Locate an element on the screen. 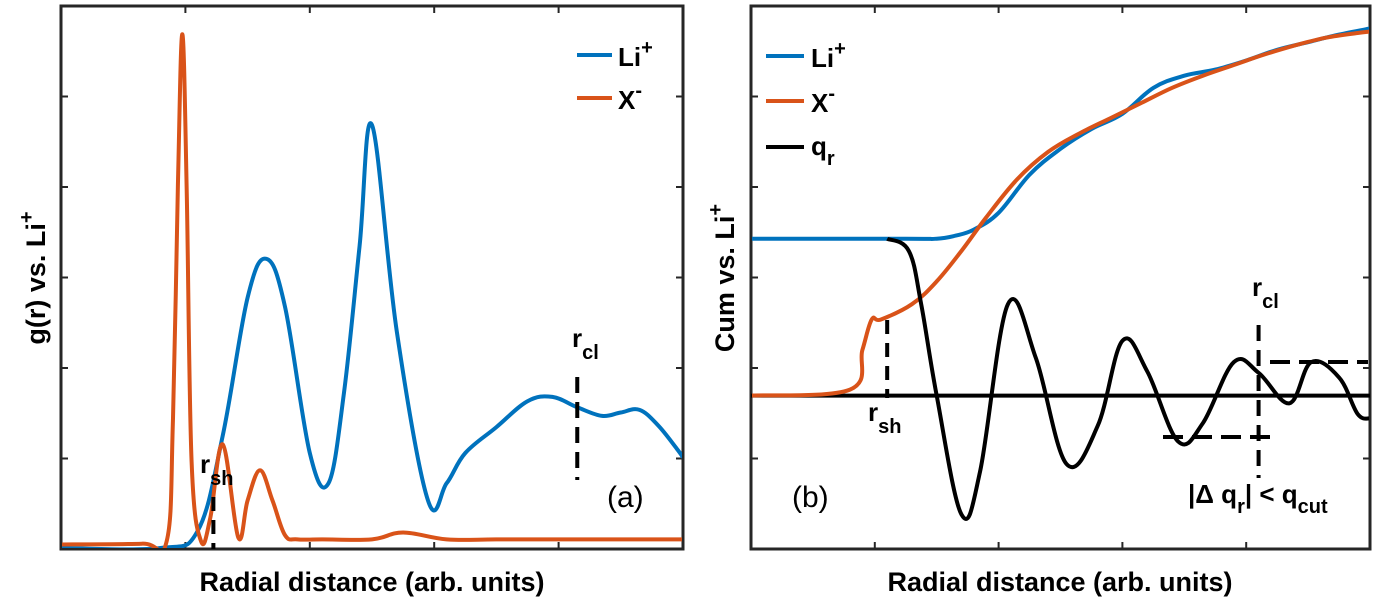  panel-b-legend: Li+ X- qr is located at coordinates (806, 104).